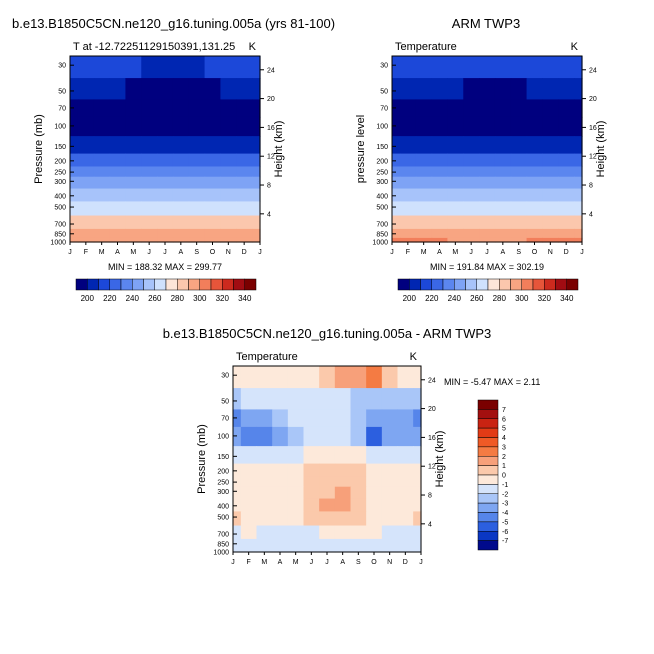 The height and width of the screenshot is (654, 654). I want to click on colorbar-label: -2, so click(505, 494).